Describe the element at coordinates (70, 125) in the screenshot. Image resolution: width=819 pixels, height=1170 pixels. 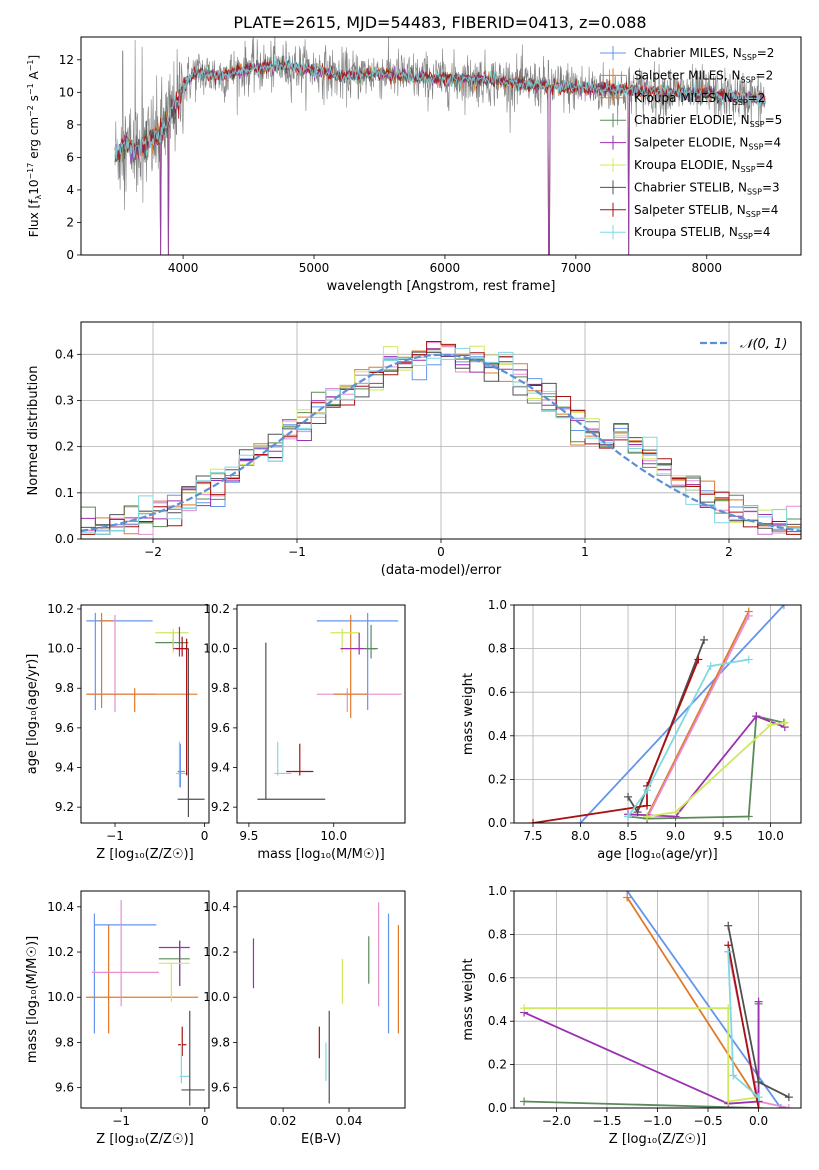
I see `y-tick-label: 8` at that location.